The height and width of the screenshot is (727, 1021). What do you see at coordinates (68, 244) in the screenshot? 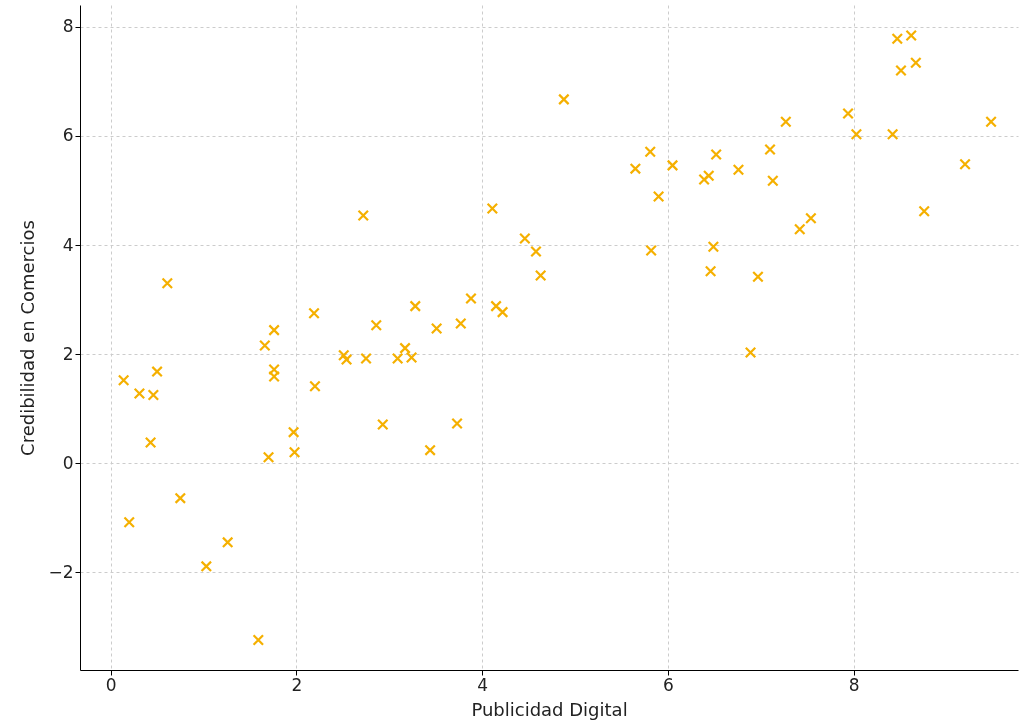
I see `y-tick-label: 4` at bounding box center [68, 244].